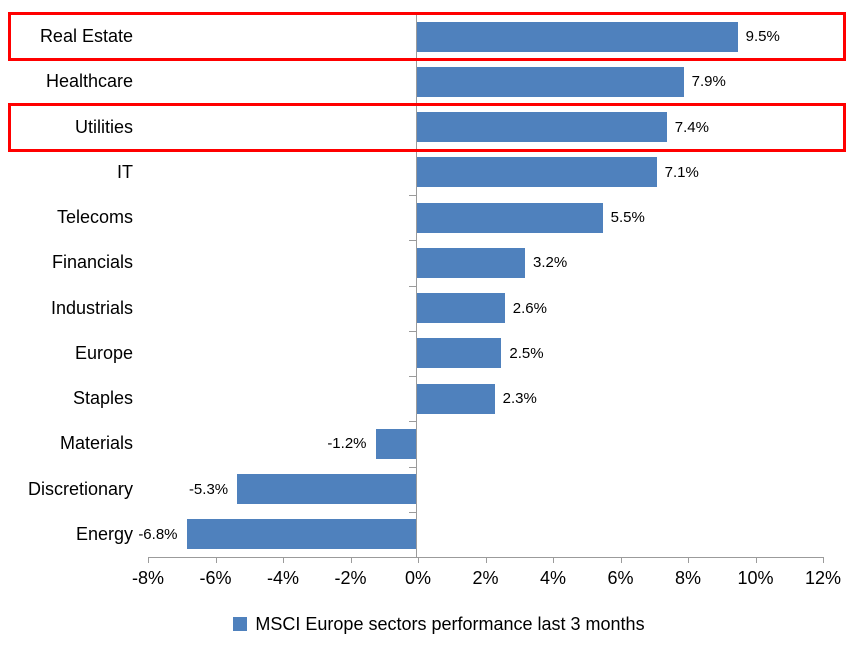  What do you see at coordinates (681, 172) in the screenshot?
I see `value-label-it: 7.1%` at bounding box center [681, 172].